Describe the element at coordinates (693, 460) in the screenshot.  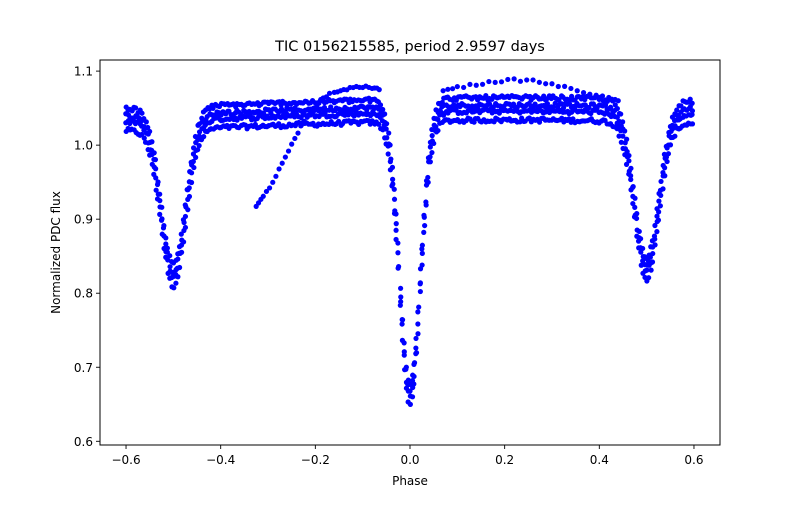
I see `x-tick-label: 0.6` at that location.